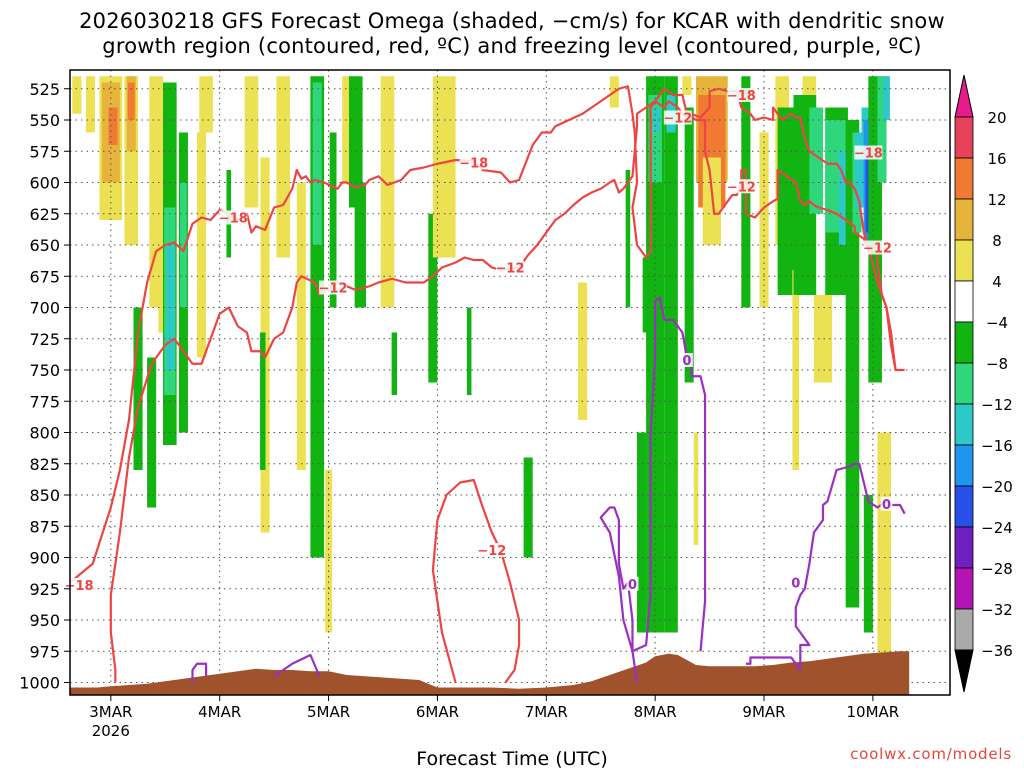  What do you see at coordinates (44, 589) in the screenshot?
I see `y-tick-label: 925` at bounding box center [44, 589].